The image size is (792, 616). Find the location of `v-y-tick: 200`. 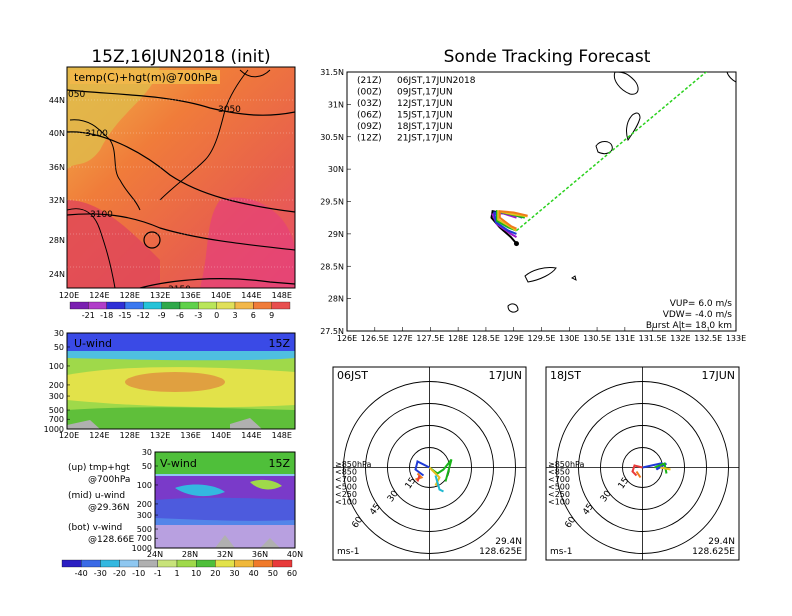

v-y-tick: 200 is located at coordinates (144, 504).